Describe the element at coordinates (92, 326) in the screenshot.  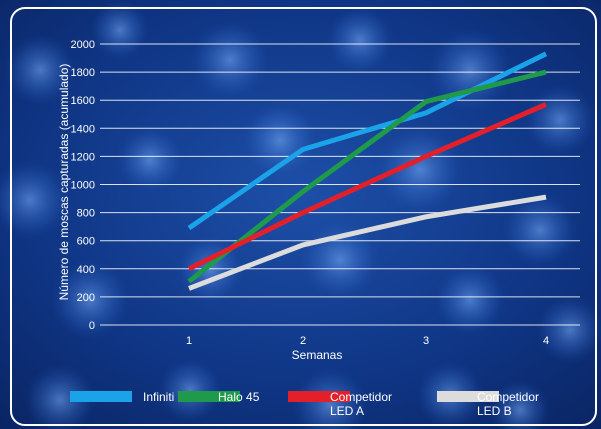
I see `y-tick-label: 0` at that location.